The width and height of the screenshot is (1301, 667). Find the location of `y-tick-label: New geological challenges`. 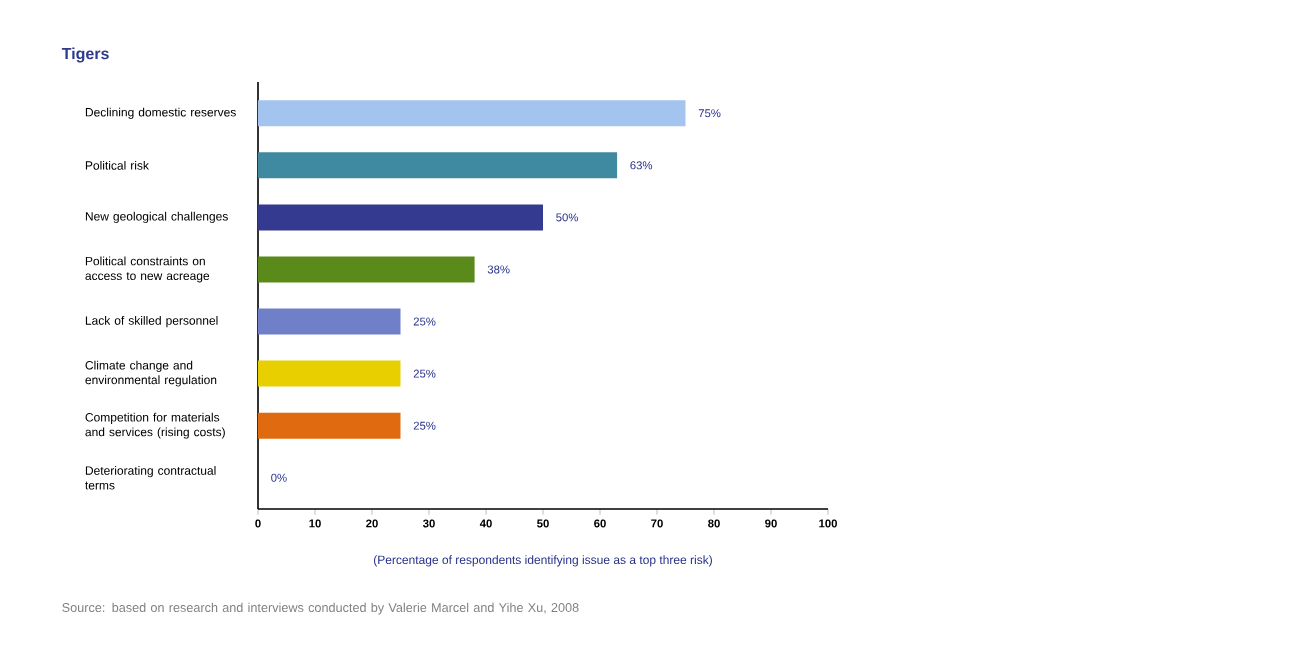

y-tick-label: New geological challenges is located at coordinates (156, 217).